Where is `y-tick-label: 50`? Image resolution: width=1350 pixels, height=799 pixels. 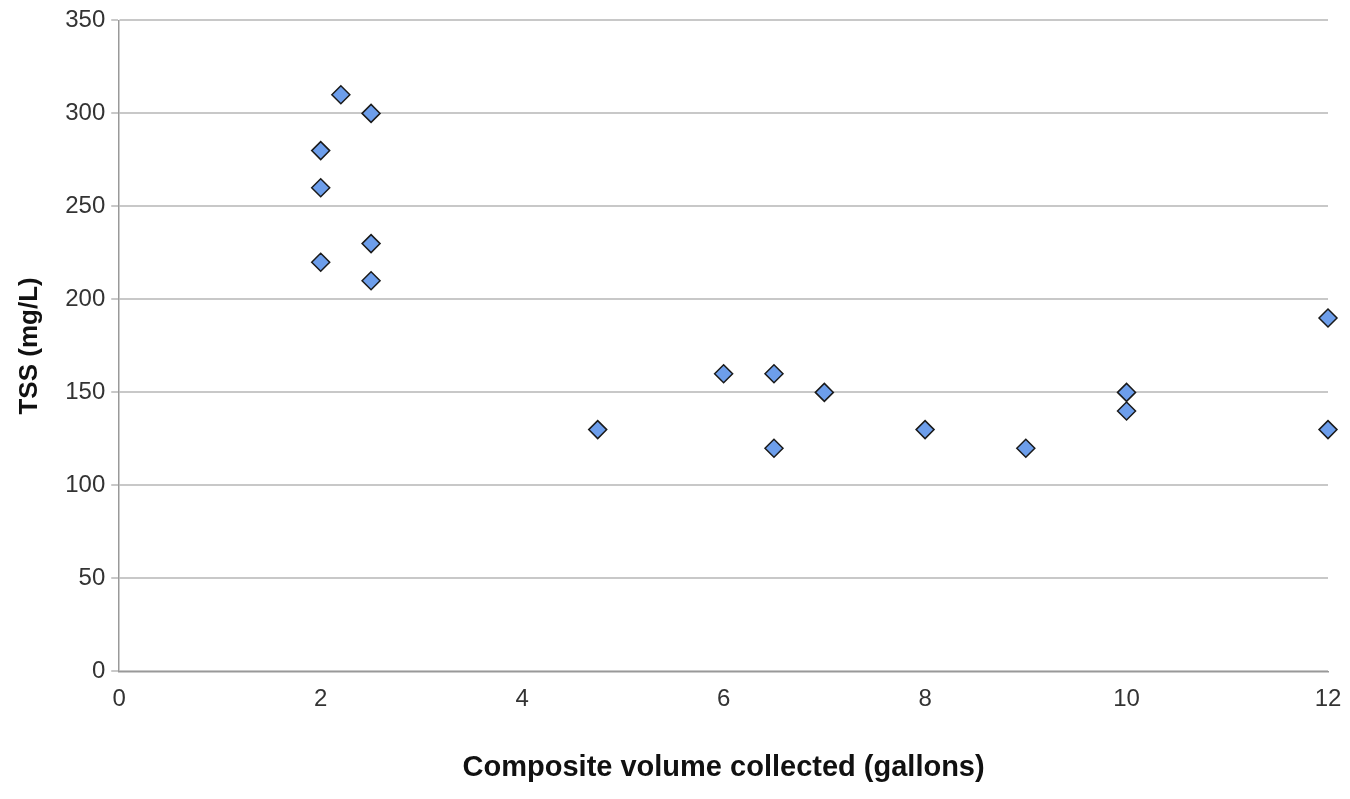
y-tick-label: 50 is located at coordinates (92, 577).